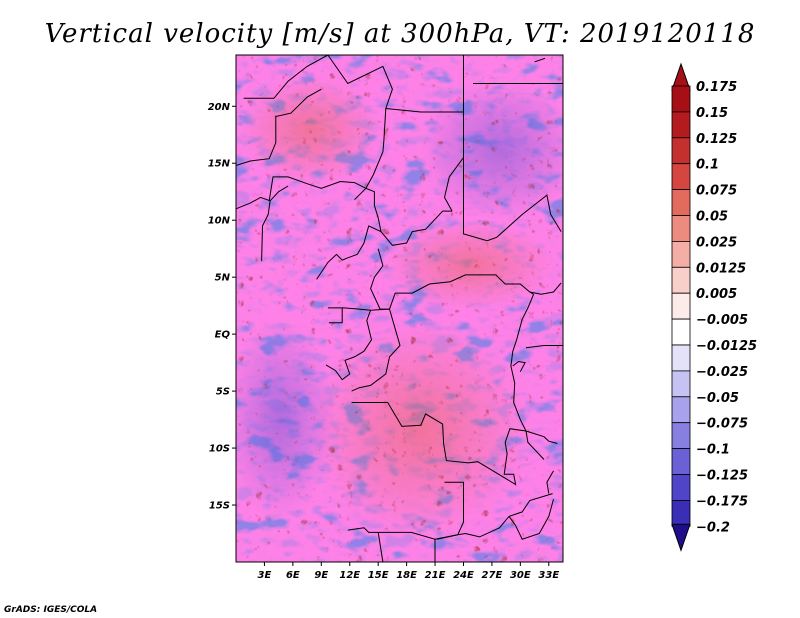 The width and height of the screenshot is (800, 618). I want to click on lon-tick-label: 27E, so click(492, 575).